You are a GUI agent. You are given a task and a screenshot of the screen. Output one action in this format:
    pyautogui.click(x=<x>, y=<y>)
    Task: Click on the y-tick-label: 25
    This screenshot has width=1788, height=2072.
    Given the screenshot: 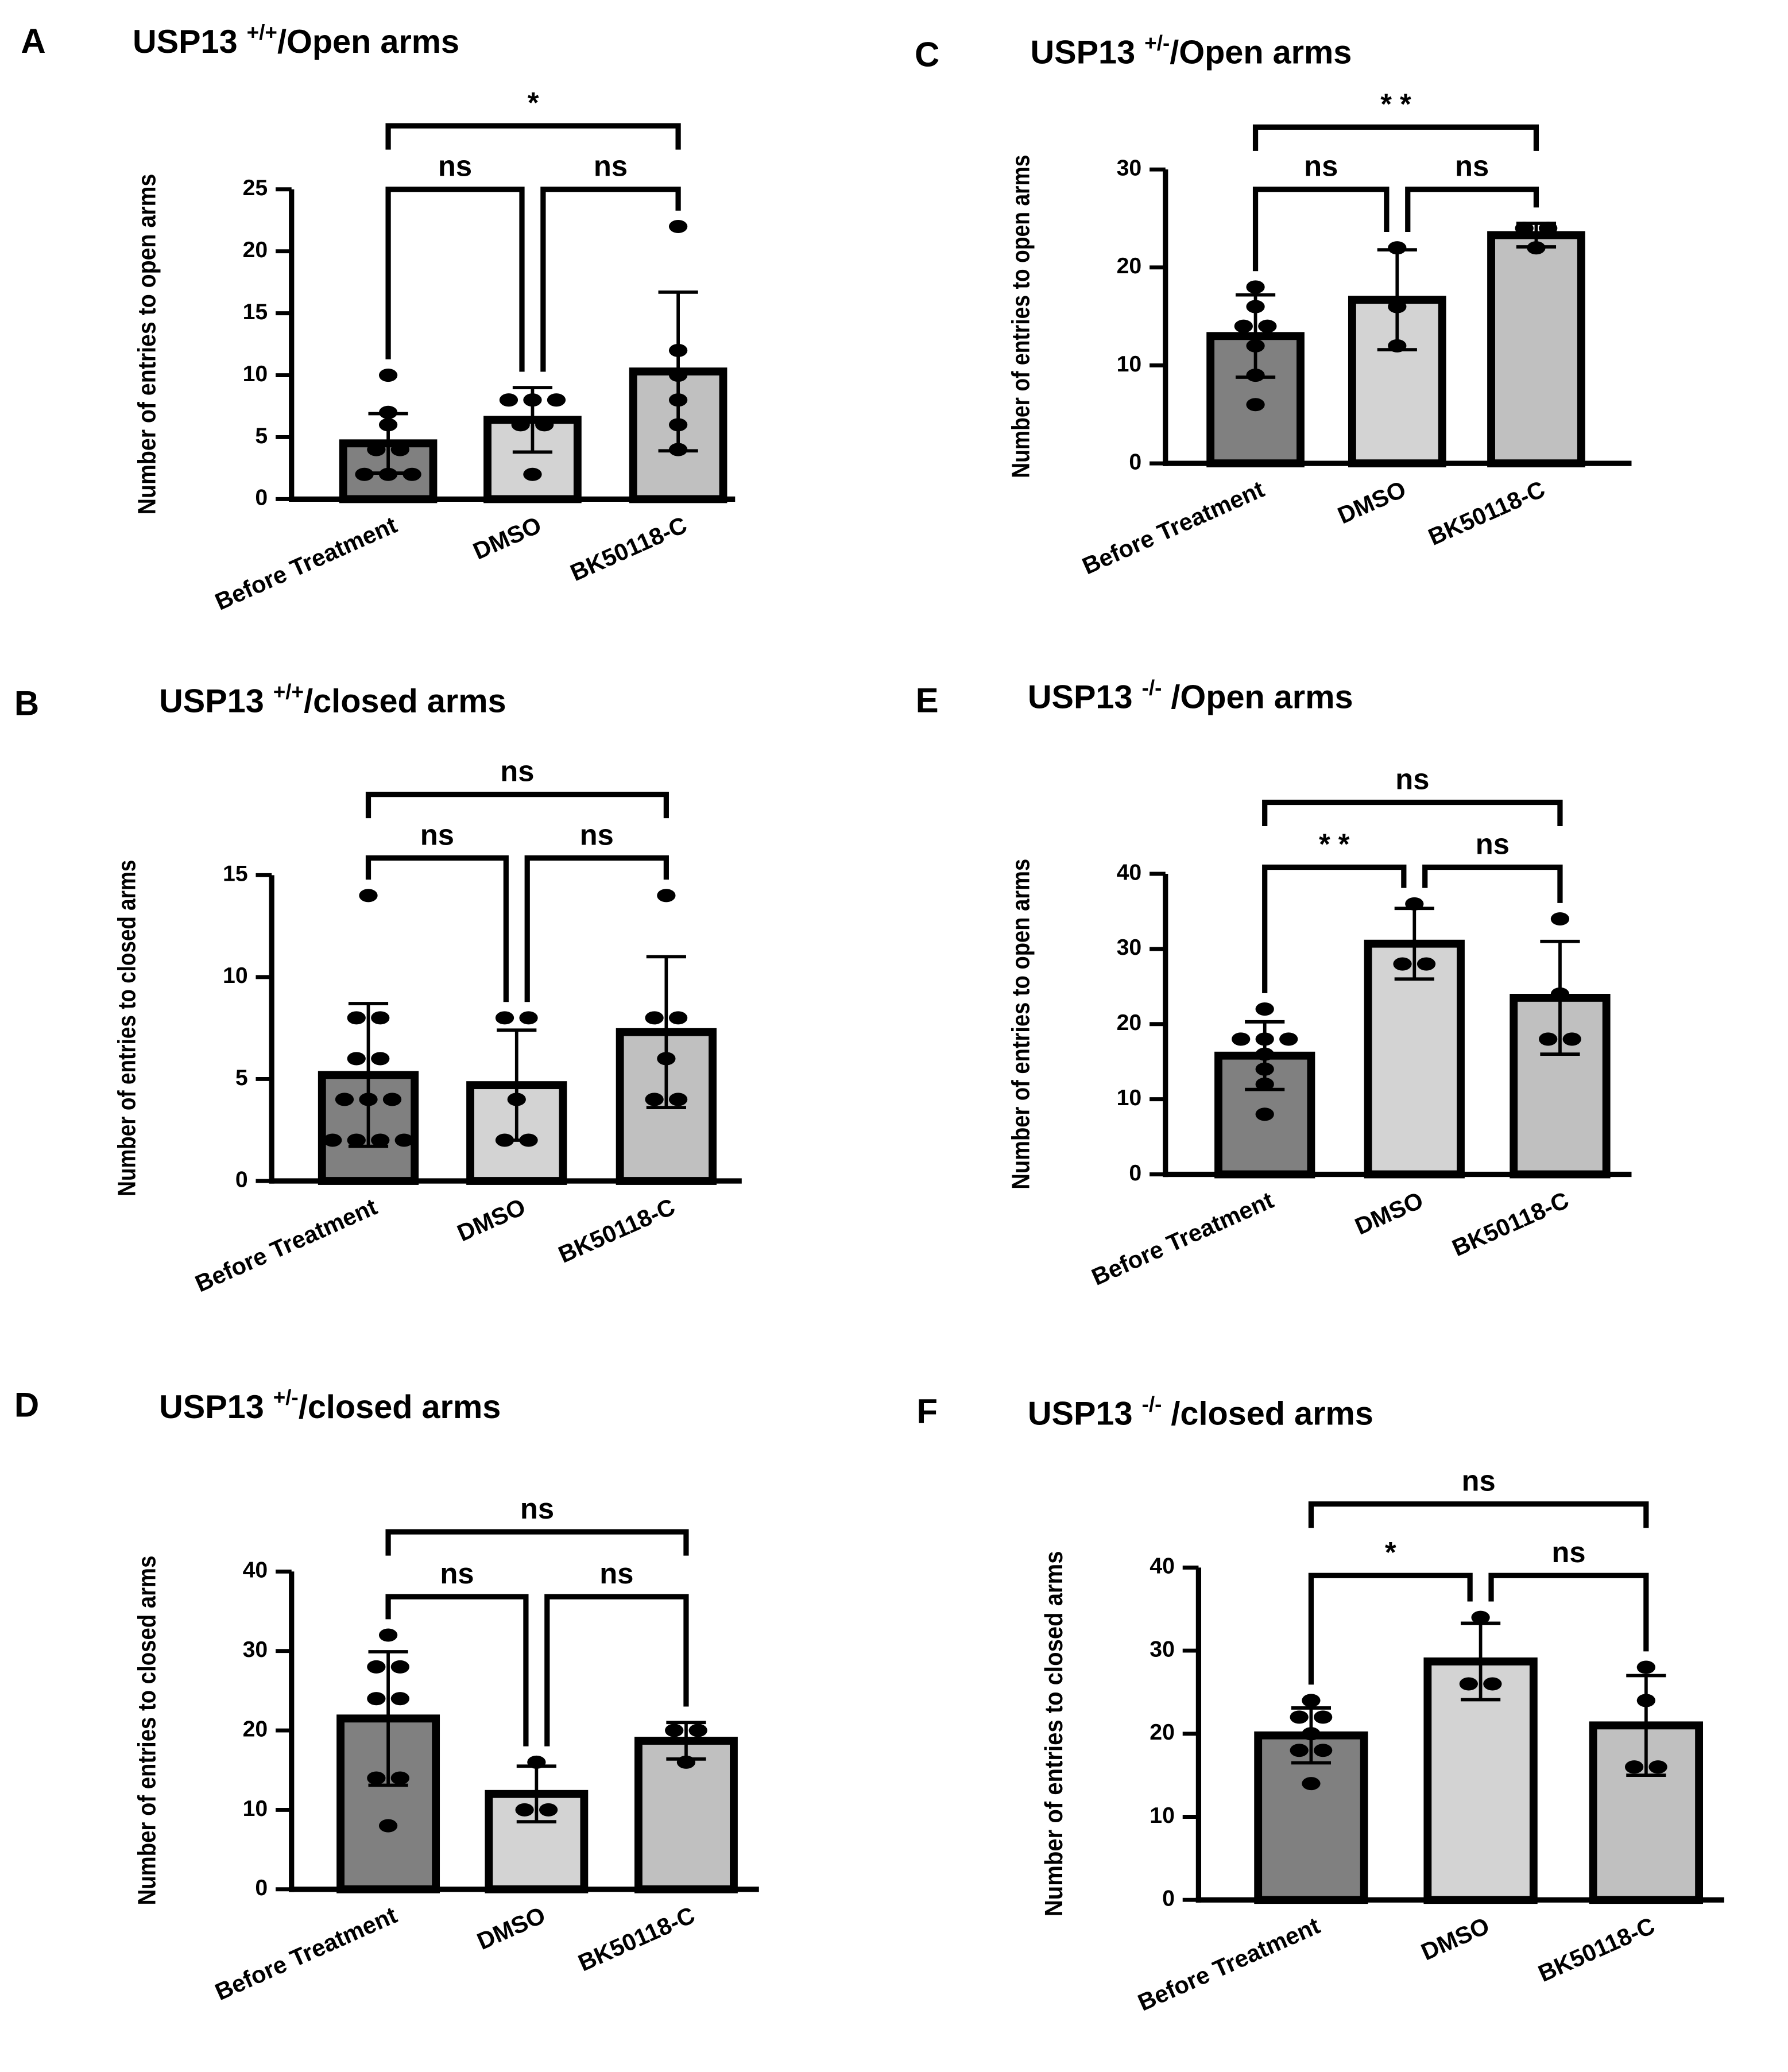 What is the action you would take?
    pyautogui.click(x=255, y=188)
    